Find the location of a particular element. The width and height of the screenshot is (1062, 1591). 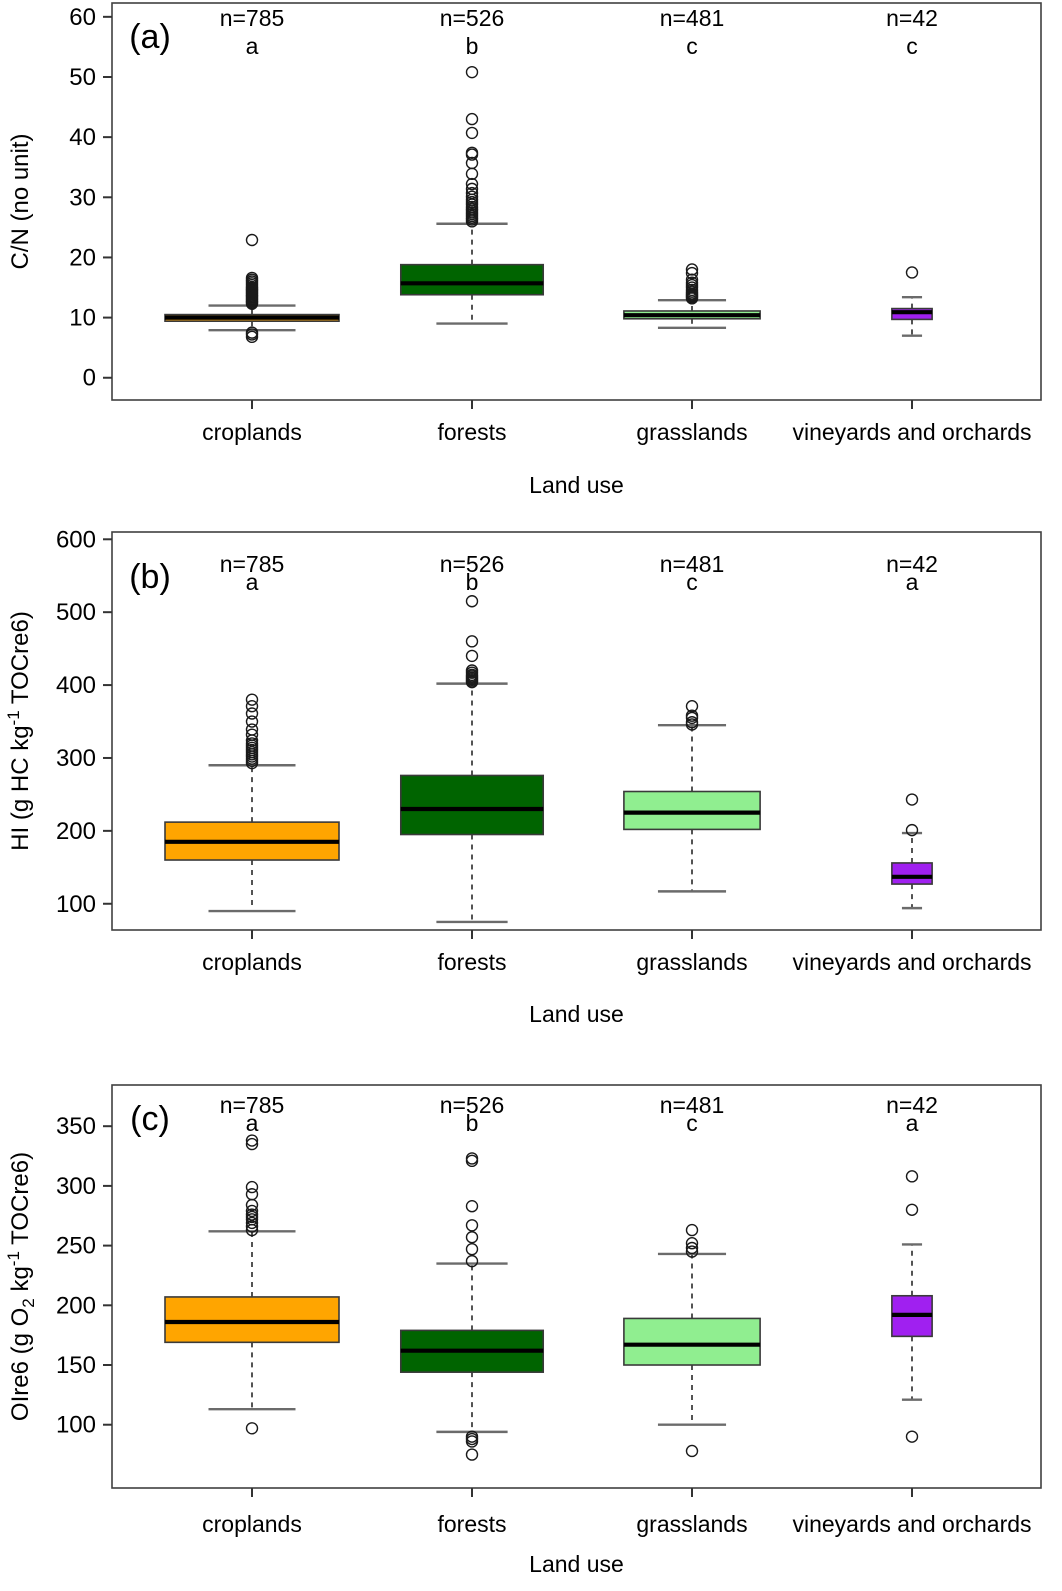

y-tick-label: 500 is located at coordinates (76, 612).